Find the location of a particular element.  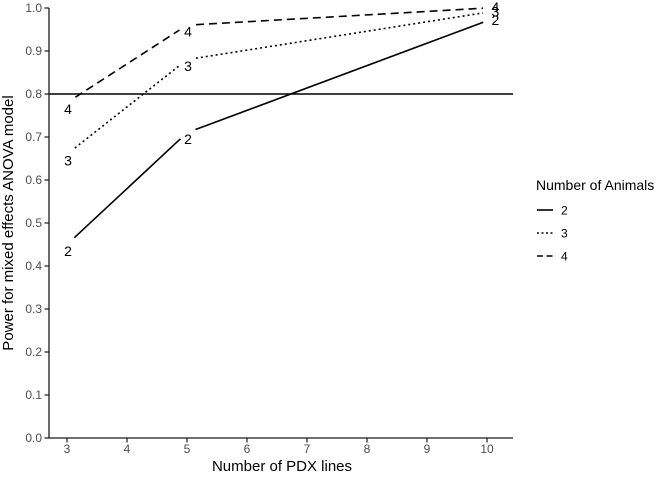

y-tick-label-1.0: 1.0 is located at coordinates (33, 8).